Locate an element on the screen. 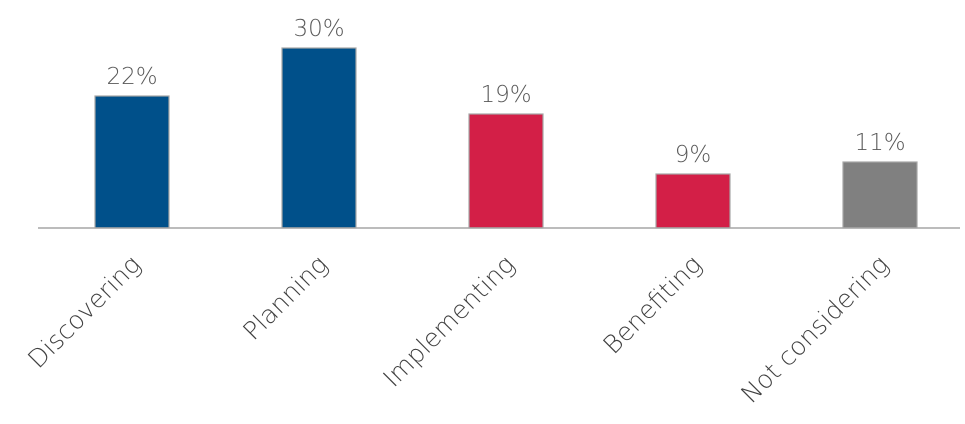  value-label-benefiting: 9% is located at coordinates (693, 155).